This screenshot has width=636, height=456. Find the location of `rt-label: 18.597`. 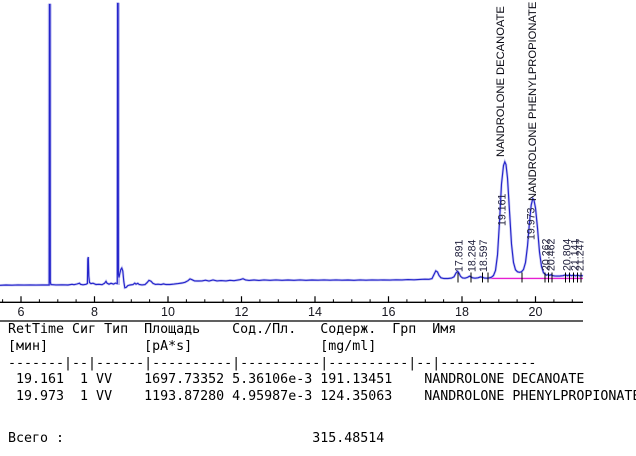

rt-label: 18.597 is located at coordinates (484, 255).